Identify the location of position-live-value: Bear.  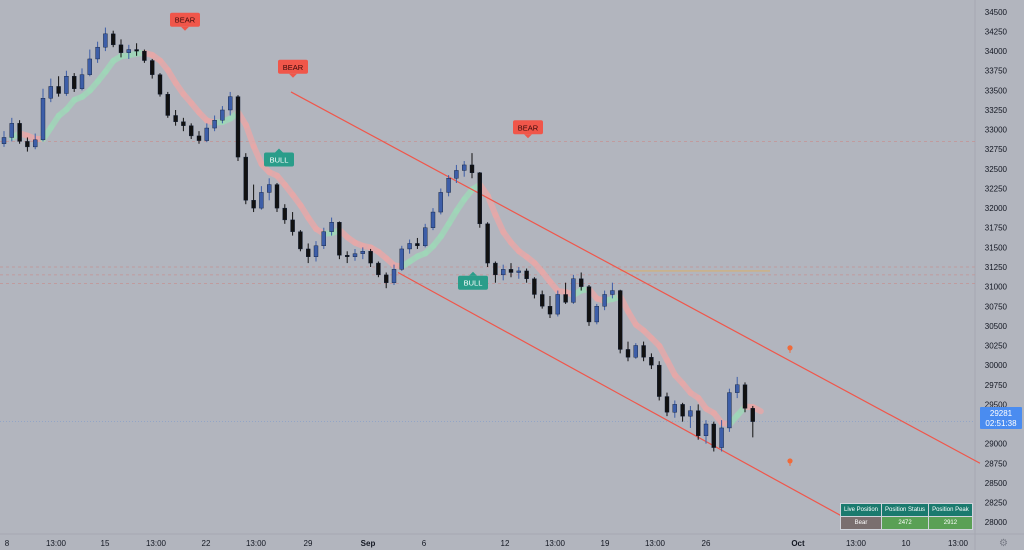
(861, 523).